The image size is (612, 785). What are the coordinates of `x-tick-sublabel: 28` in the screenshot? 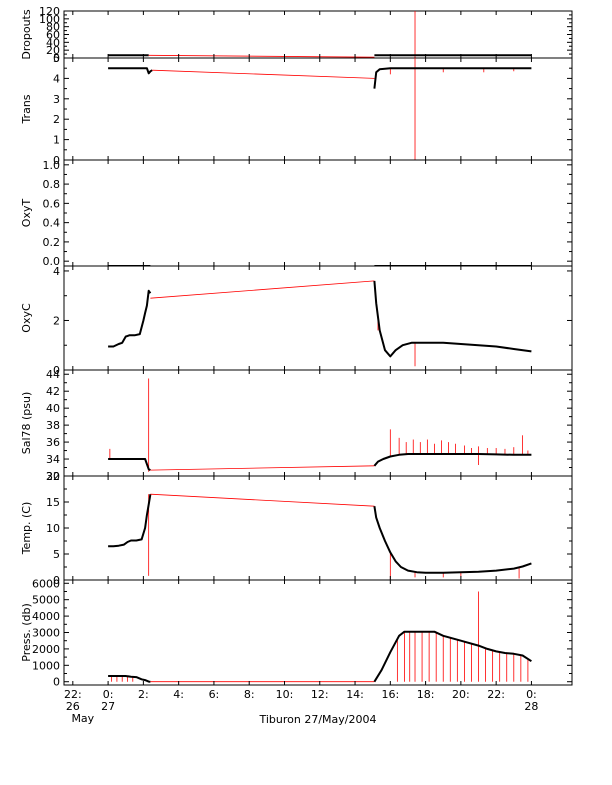 It's located at (531, 706).